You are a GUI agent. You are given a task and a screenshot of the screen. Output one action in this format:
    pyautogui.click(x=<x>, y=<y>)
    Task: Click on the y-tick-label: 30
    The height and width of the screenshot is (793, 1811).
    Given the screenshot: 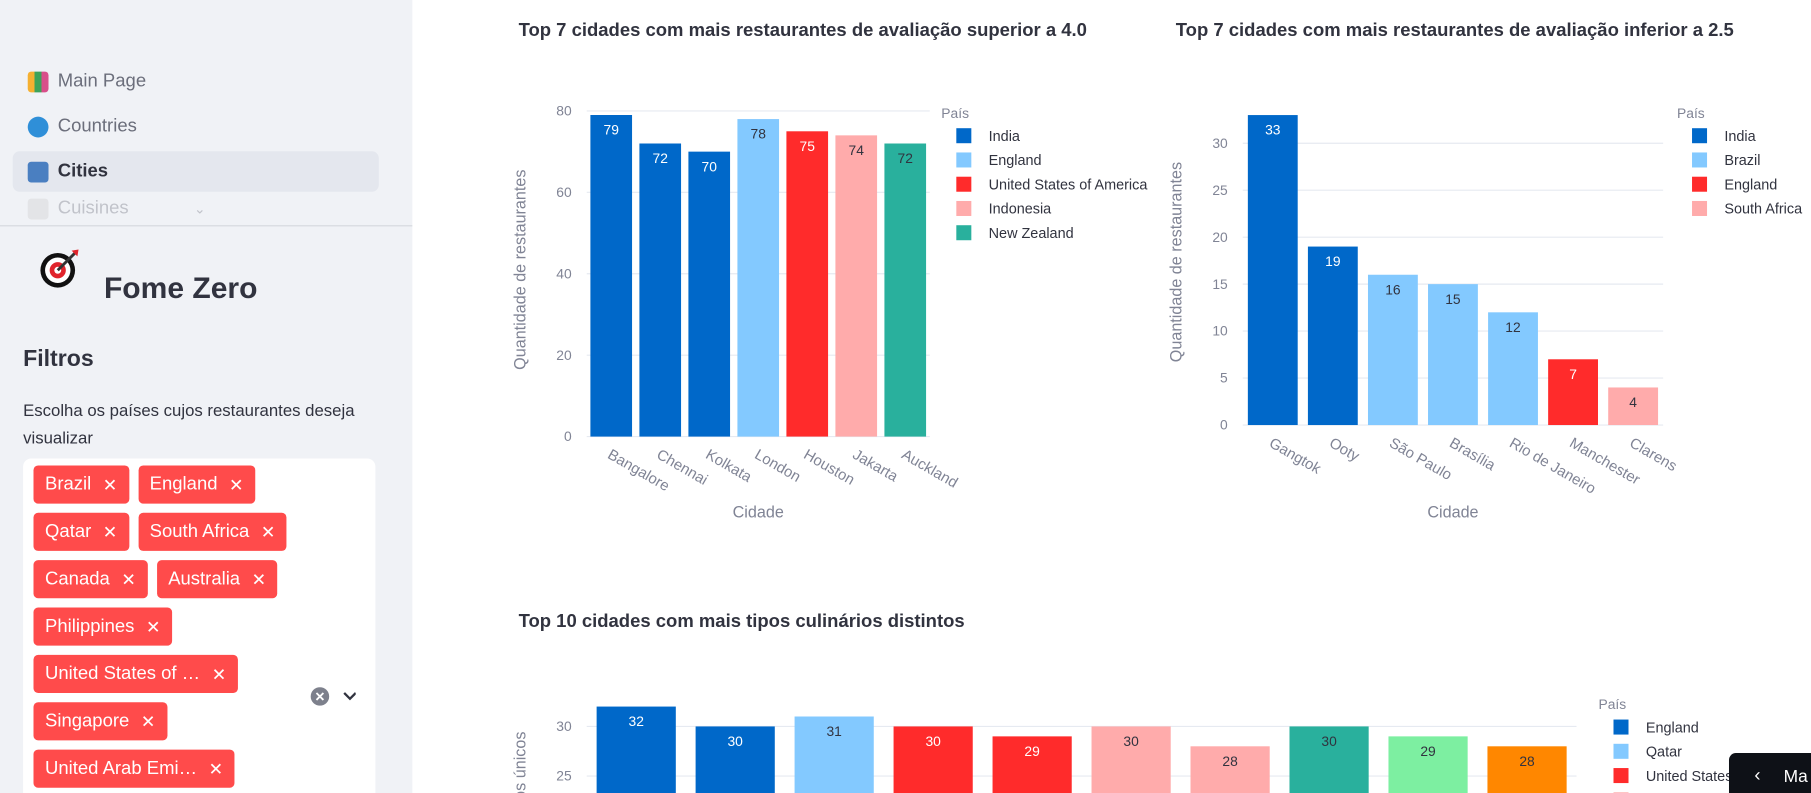 What is the action you would take?
    pyautogui.click(x=564, y=726)
    